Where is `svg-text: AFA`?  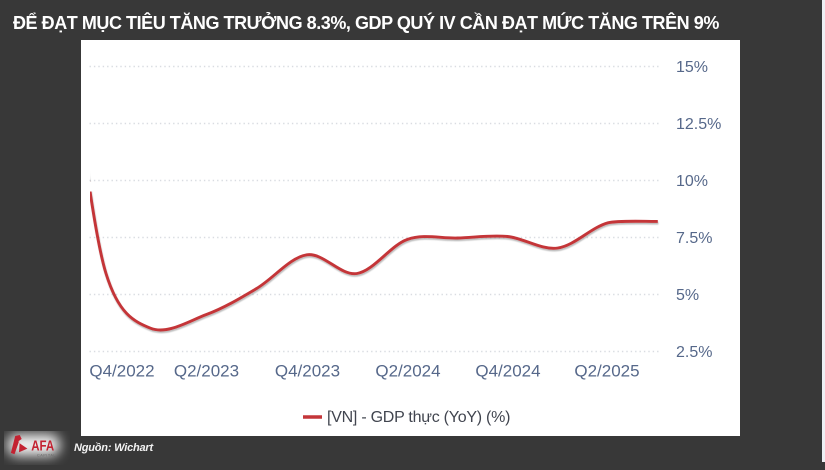 svg-text: AFA is located at coordinates (42, 446).